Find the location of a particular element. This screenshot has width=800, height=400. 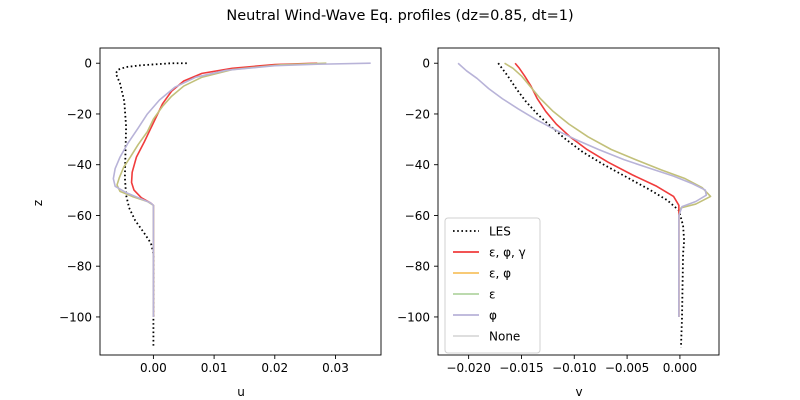

x-tick-label: 0.000 is located at coordinates (680, 368).